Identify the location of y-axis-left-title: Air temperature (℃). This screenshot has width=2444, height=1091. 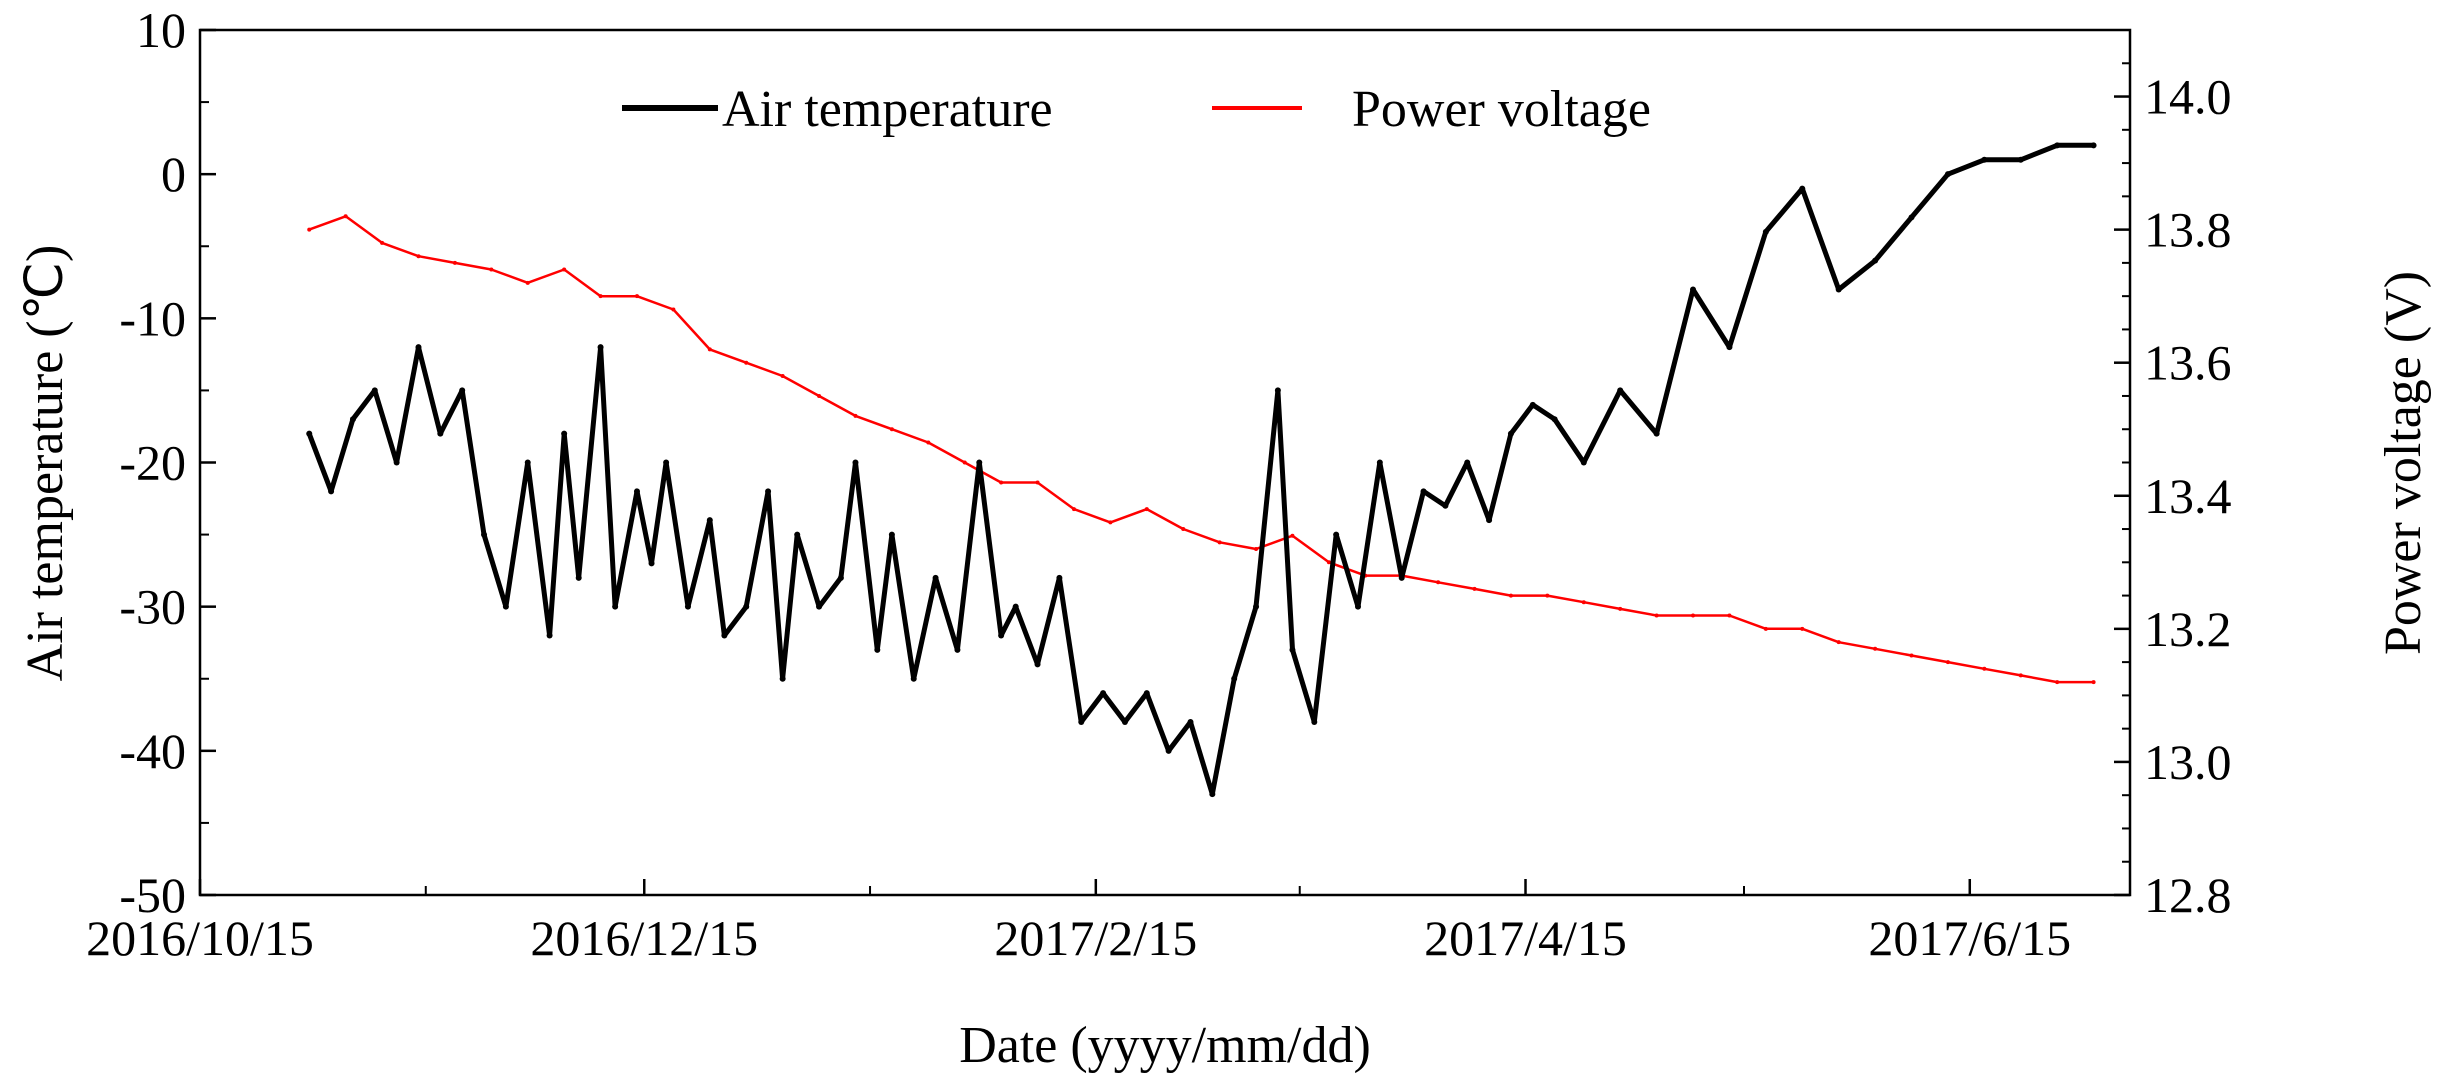
(45, 463).